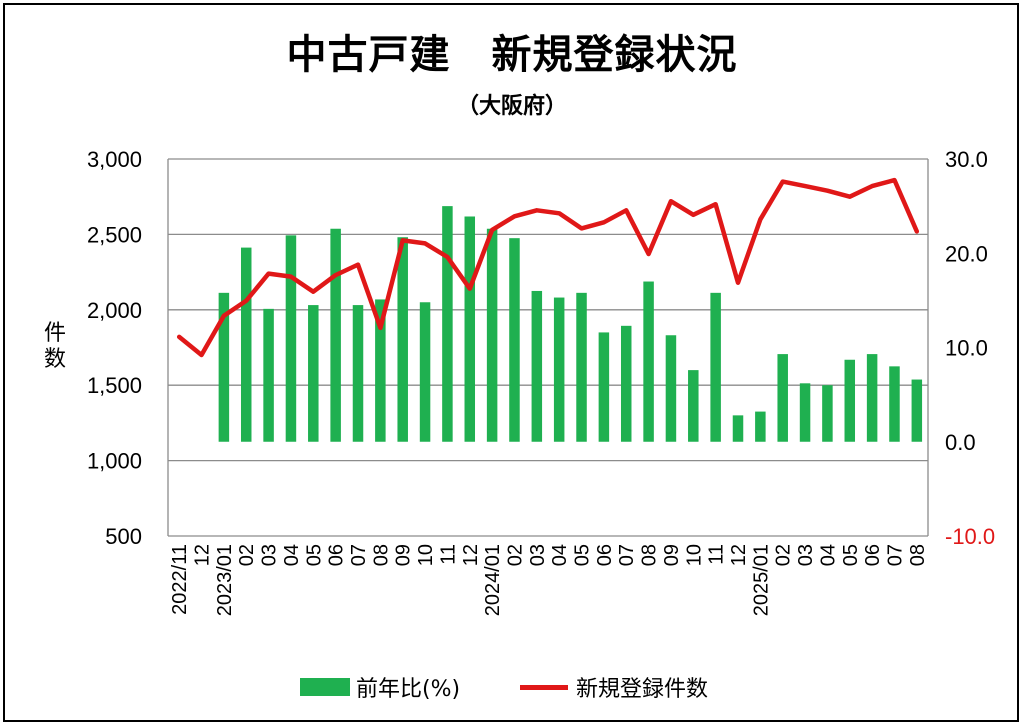 Image resolution: width=1024 pixels, height=727 pixels. What do you see at coordinates (970, 536) in the screenshot?
I see `right-tick-label: -10.0` at bounding box center [970, 536].